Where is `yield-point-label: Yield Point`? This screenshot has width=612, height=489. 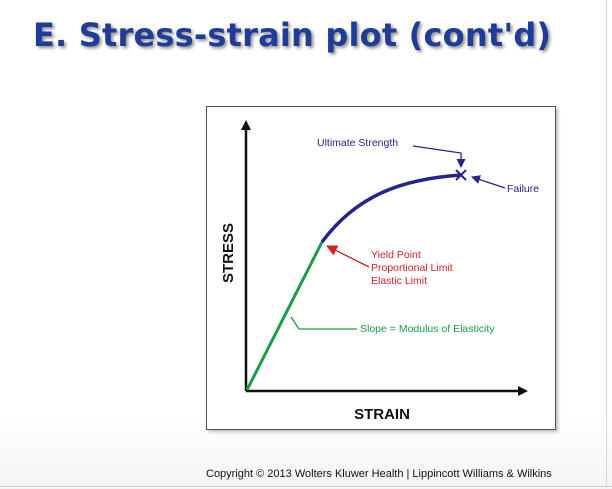
yield-point-label: Yield Point is located at coordinates (396, 255).